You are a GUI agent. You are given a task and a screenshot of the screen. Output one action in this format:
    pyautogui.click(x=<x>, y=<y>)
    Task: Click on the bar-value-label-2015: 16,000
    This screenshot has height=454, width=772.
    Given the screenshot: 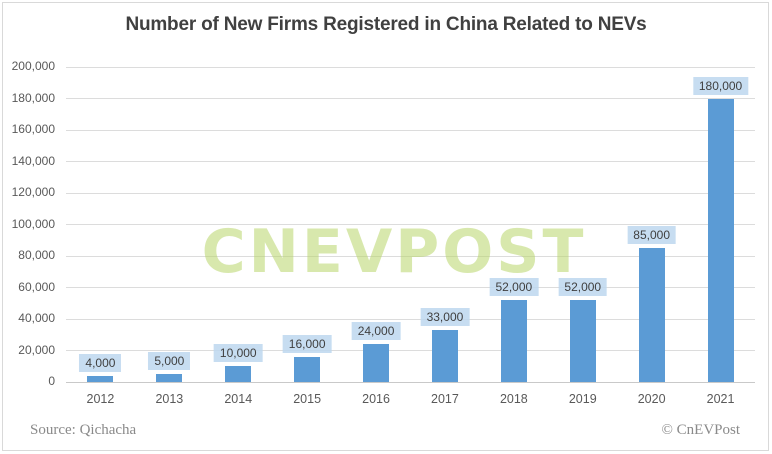 What is the action you would take?
    pyautogui.click(x=307, y=343)
    